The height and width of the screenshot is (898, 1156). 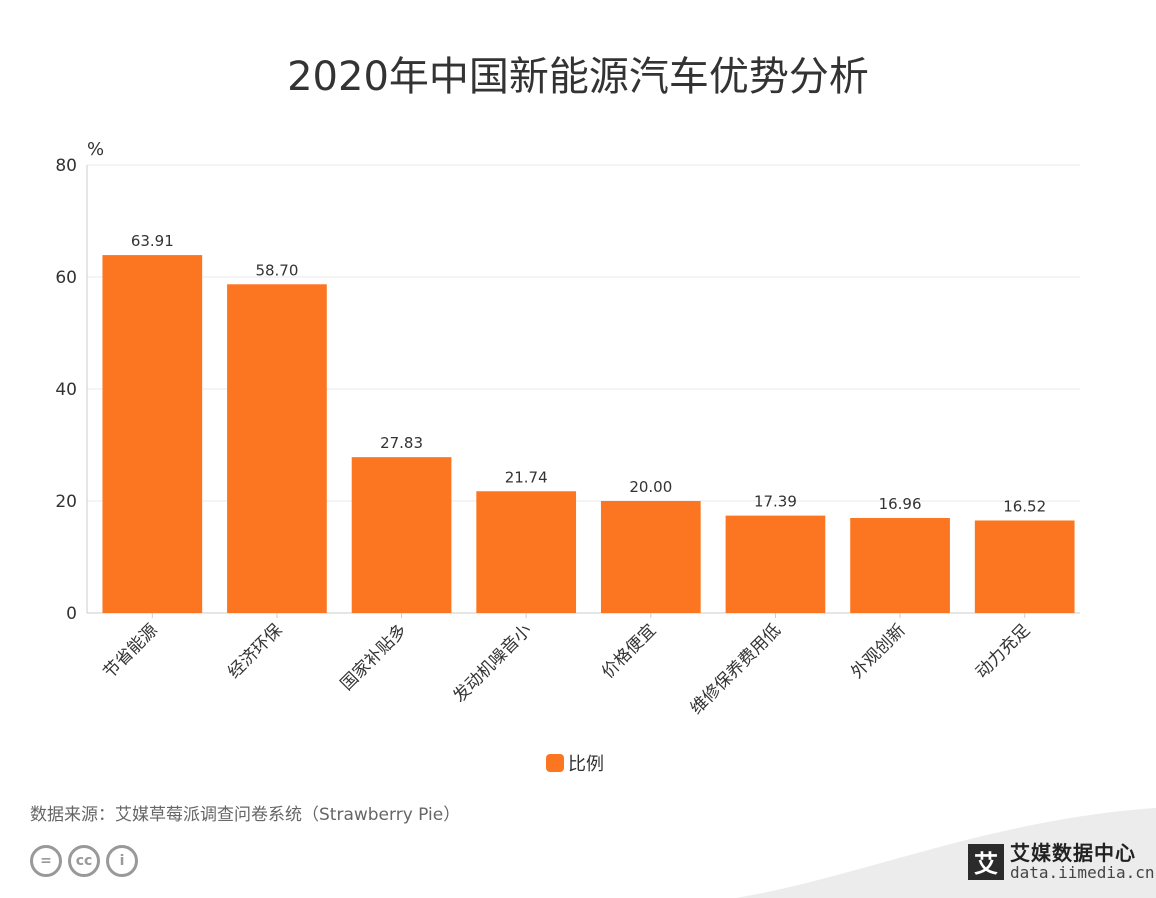 I want to click on data-label: 20.00, so click(x=650, y=487).